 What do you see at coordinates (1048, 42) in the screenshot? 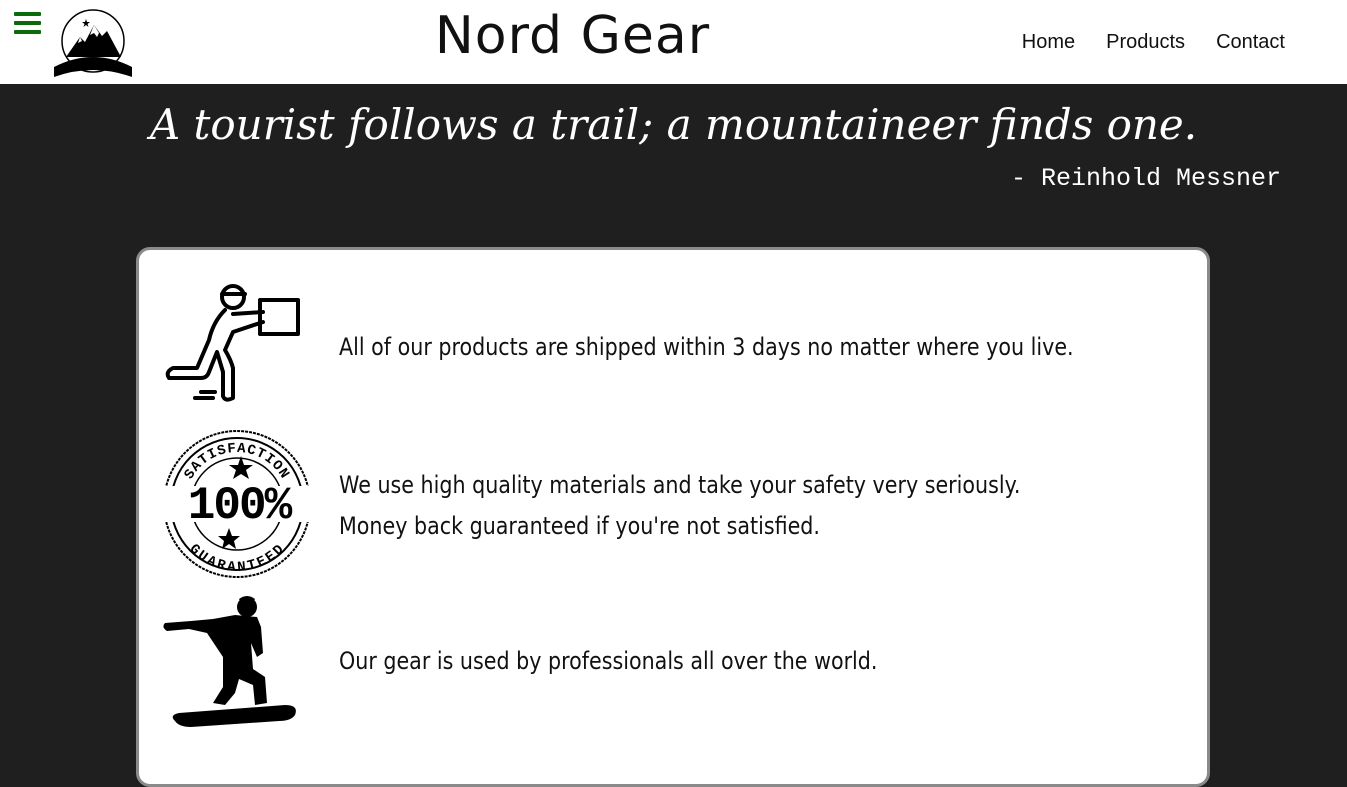
I see `nav-home-link: Home` at bounding box center [1048, 42].